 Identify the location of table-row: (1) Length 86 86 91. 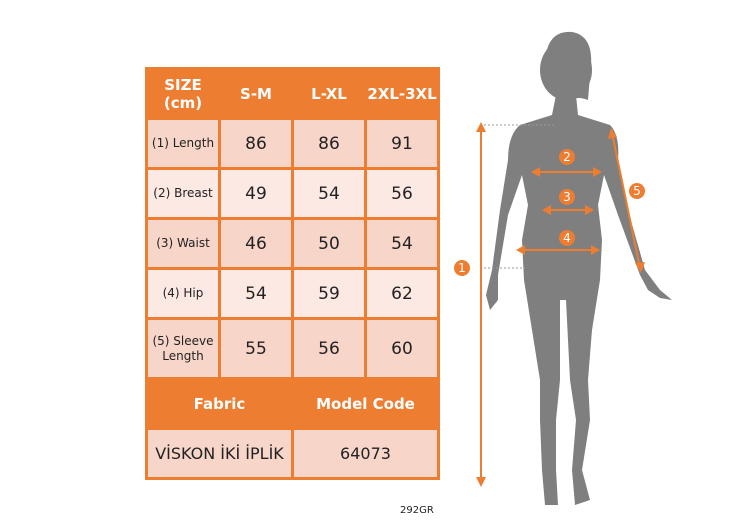
(292, 143).